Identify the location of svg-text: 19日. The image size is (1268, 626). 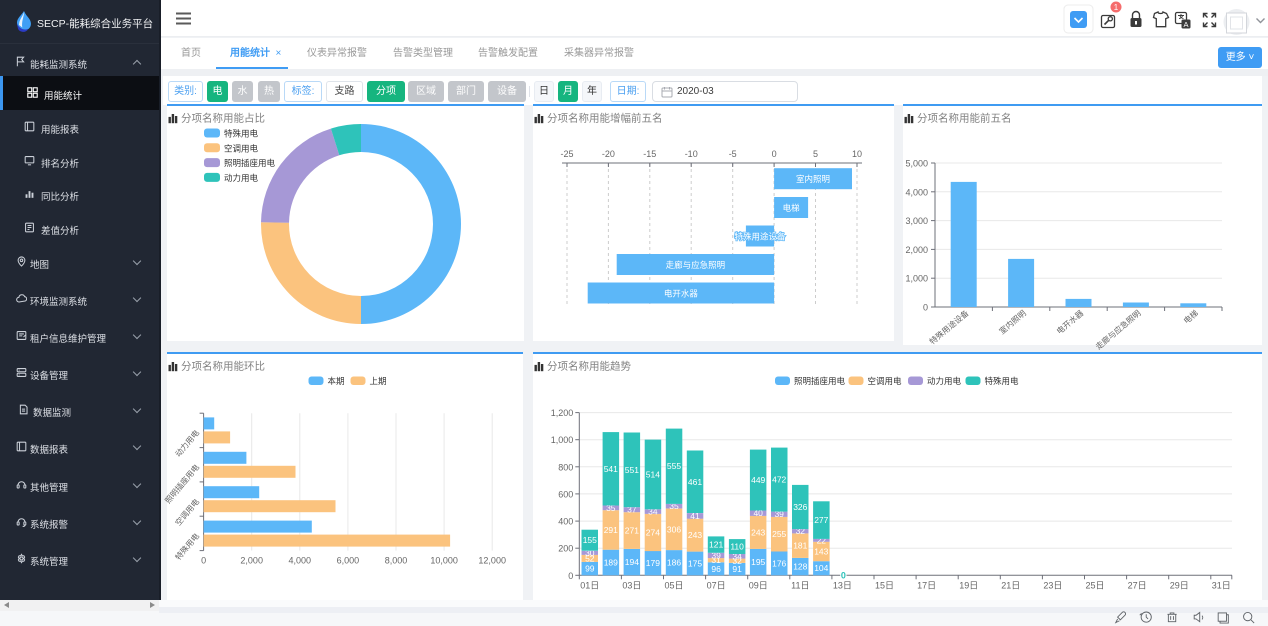
(968, 585).